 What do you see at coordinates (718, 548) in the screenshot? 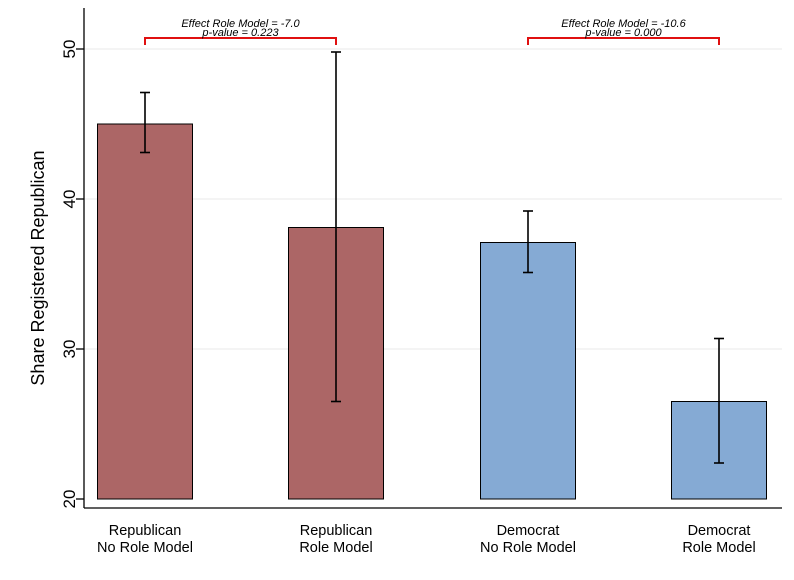
I see `x-tick-label-3-line2: Role Model` at bounding box center [718, 548].